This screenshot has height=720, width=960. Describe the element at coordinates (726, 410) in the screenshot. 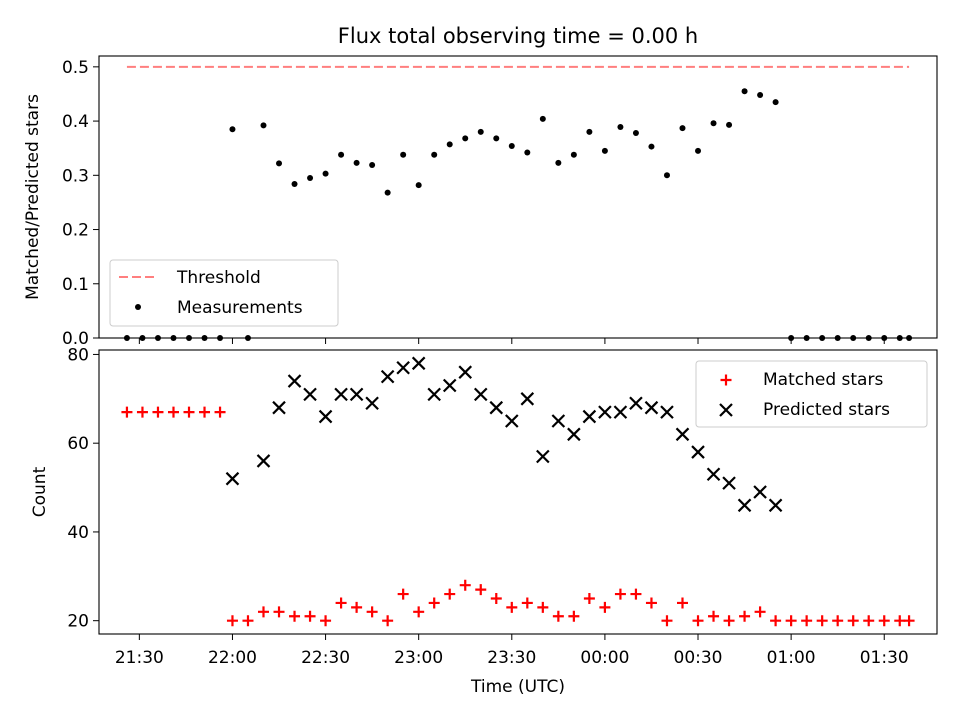

I see `legend-predicted-swatch` at that location.